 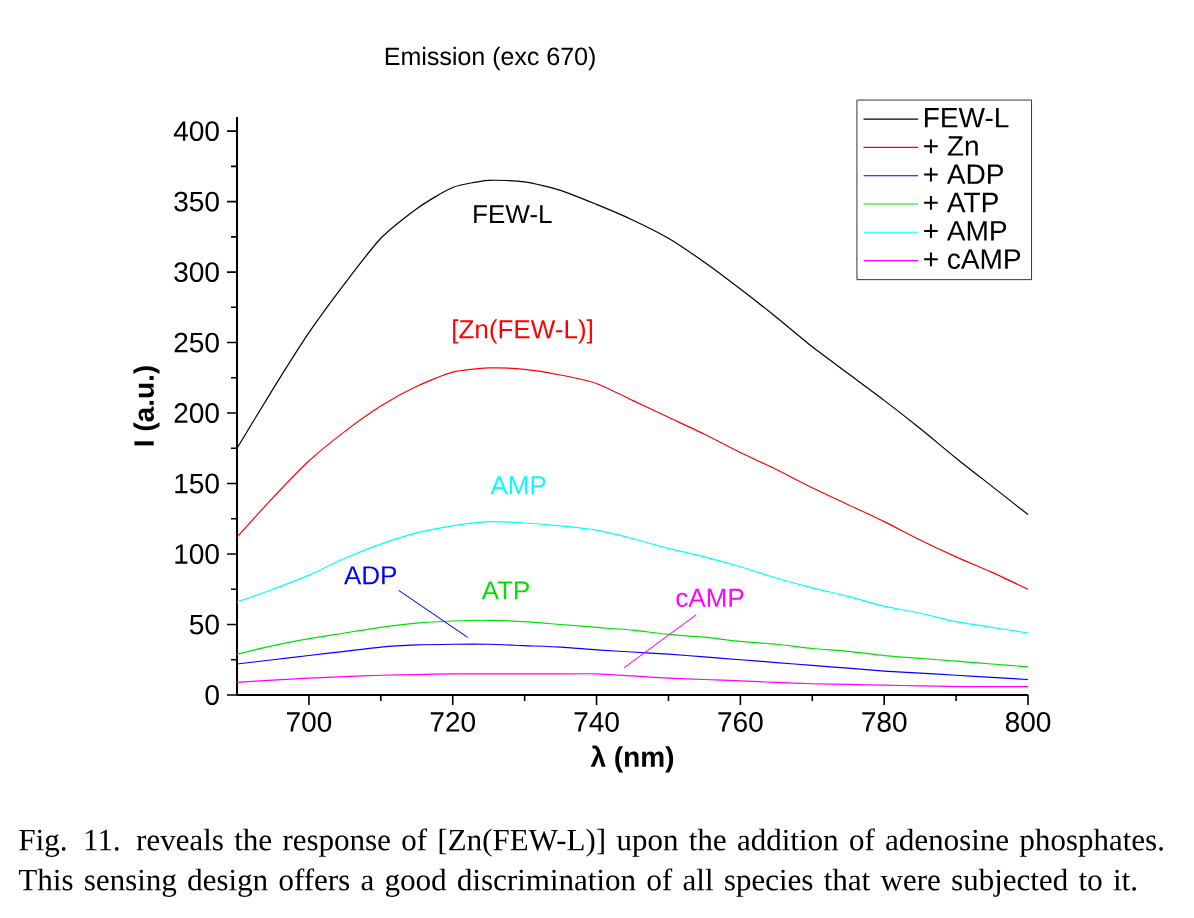 What do you see at coordinates (1028, 722) in the screenshot?
I see `x-tick-label: 800` at bounding box center [1028, 722].